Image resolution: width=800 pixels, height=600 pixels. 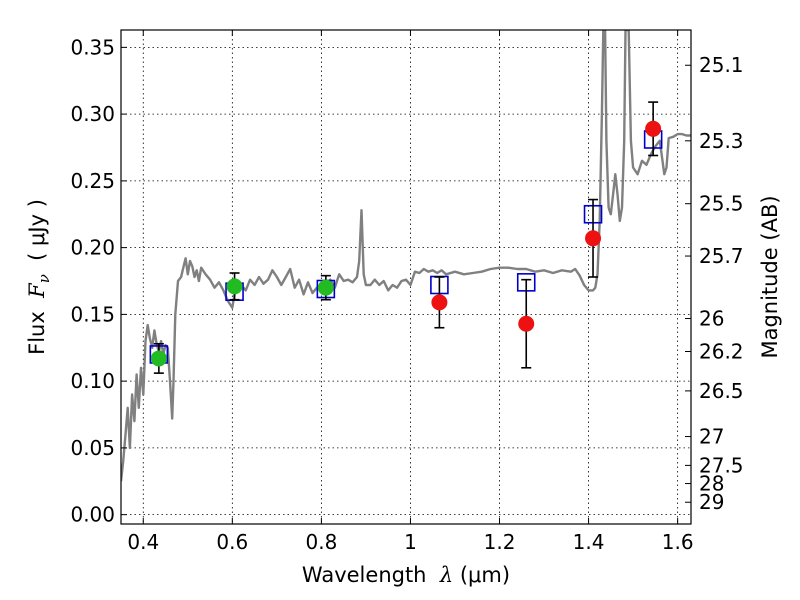 I want to click on y-tick-label: 0.15, so click(x=92, y=314).